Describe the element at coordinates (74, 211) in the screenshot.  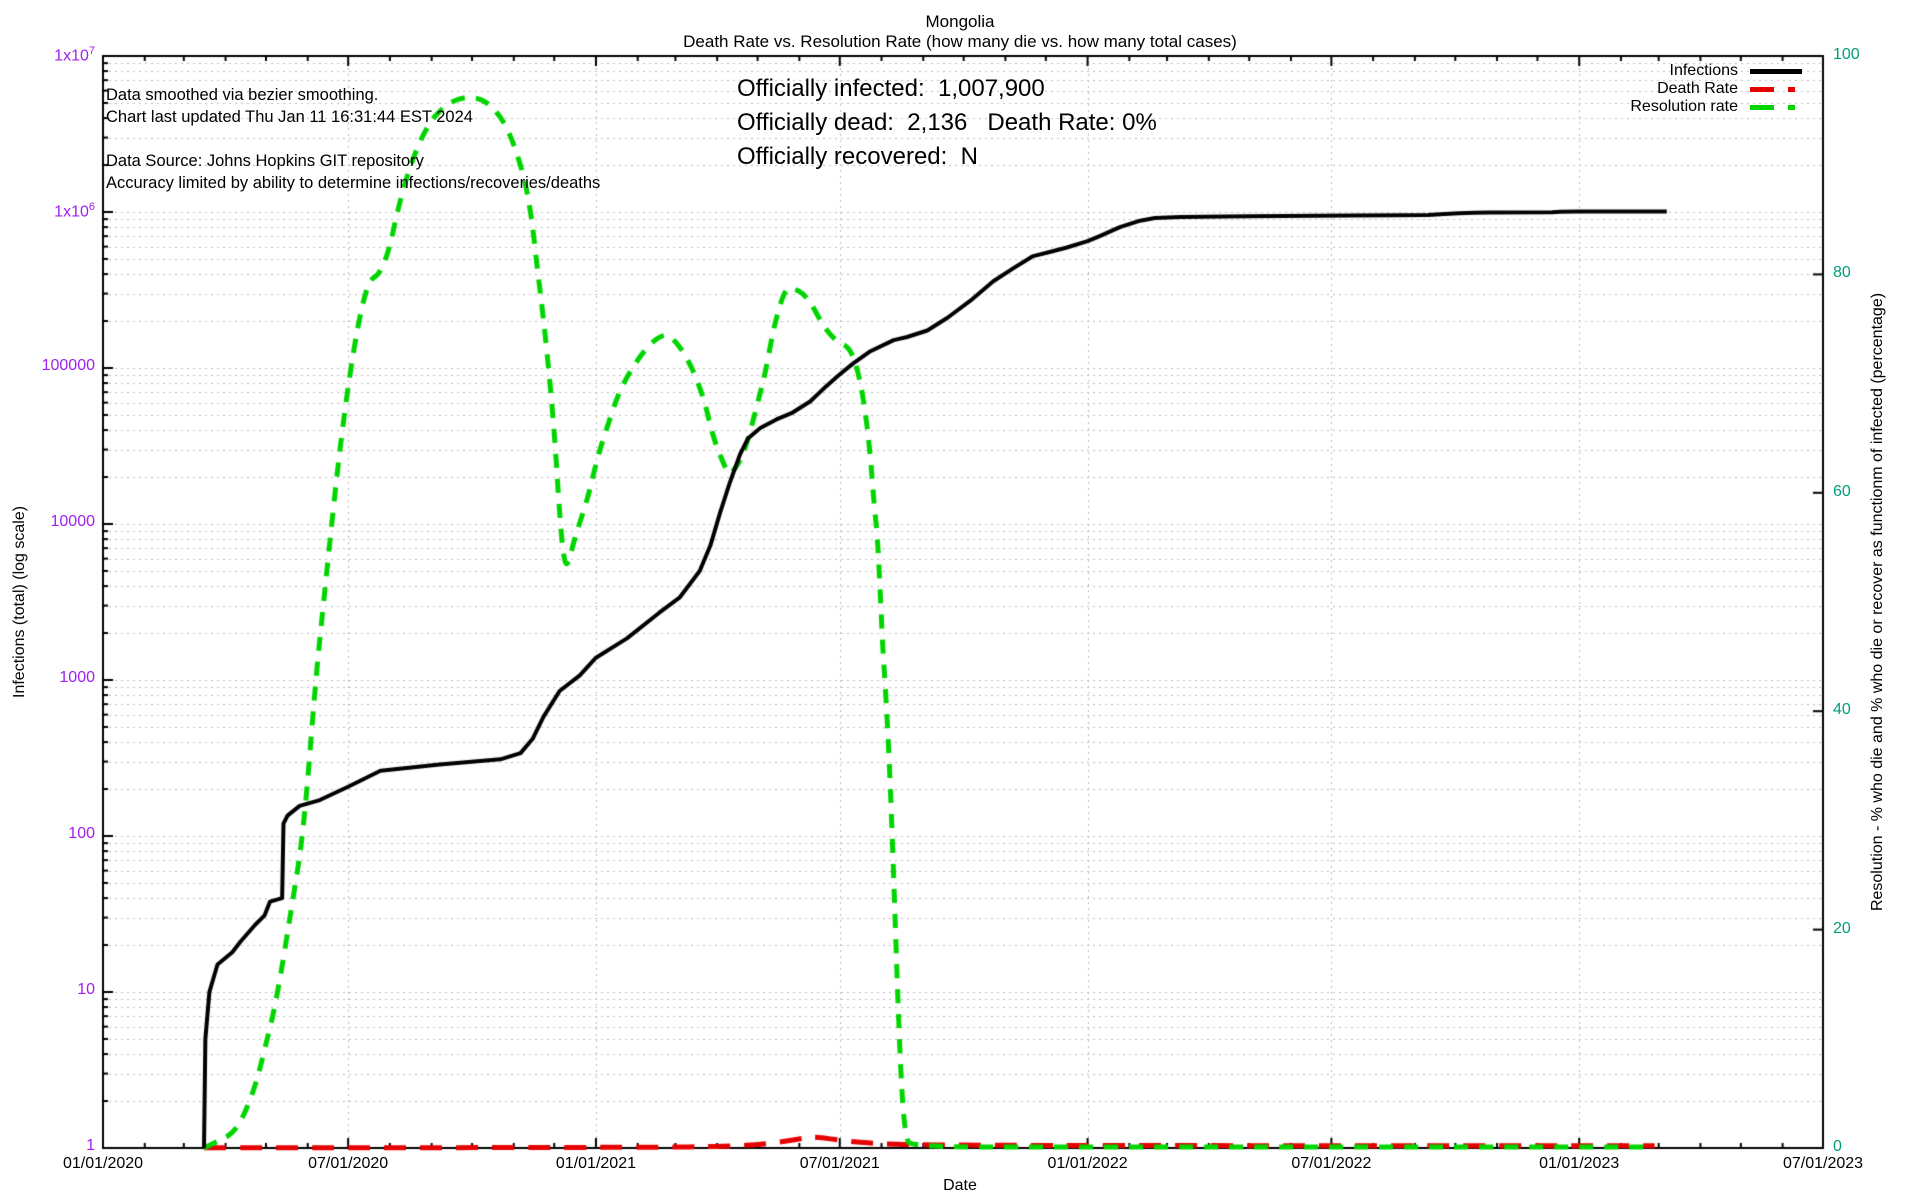
I see `y-left-tick-label: 1x10⁶` at that location.